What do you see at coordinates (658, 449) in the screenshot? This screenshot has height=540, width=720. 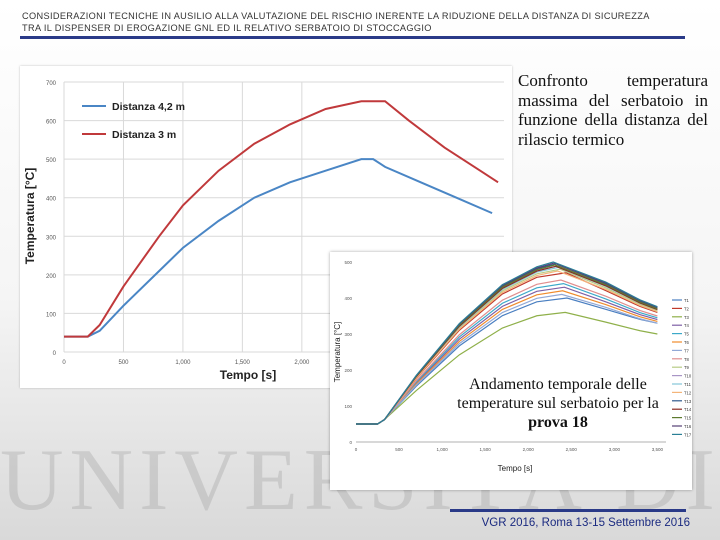 I see `x-tick-label: 3,500` at bounding box center [658, 449].